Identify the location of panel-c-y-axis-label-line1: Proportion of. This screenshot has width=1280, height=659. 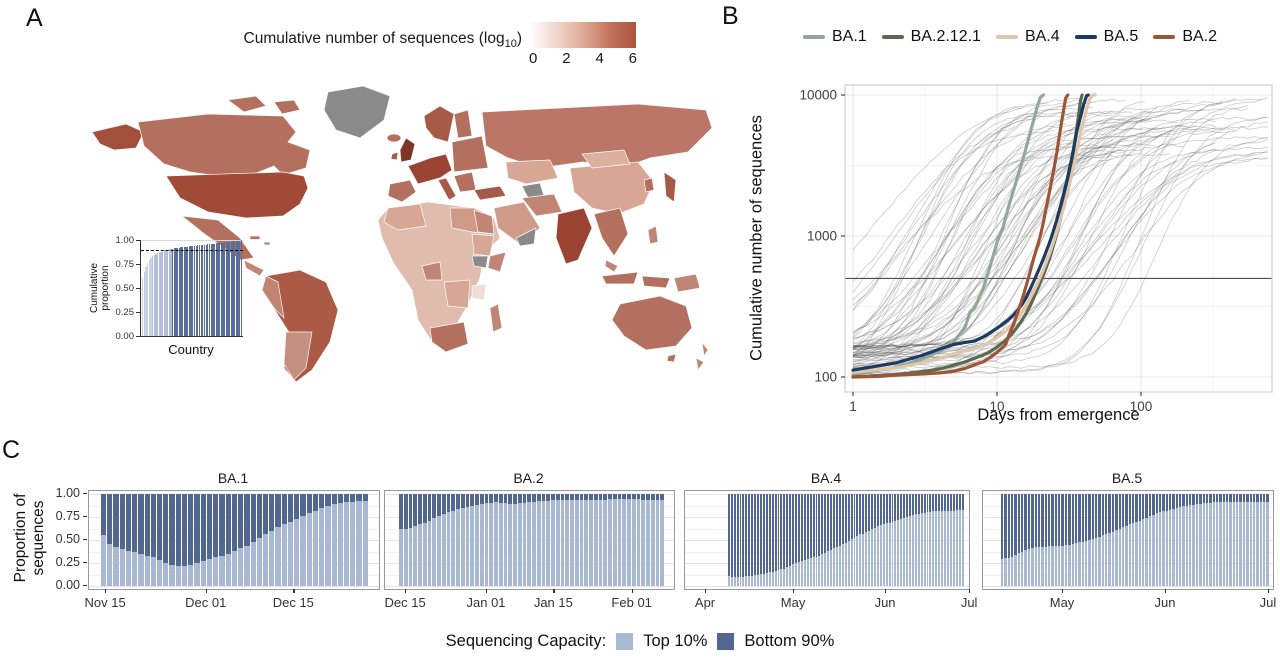
(21, 538).